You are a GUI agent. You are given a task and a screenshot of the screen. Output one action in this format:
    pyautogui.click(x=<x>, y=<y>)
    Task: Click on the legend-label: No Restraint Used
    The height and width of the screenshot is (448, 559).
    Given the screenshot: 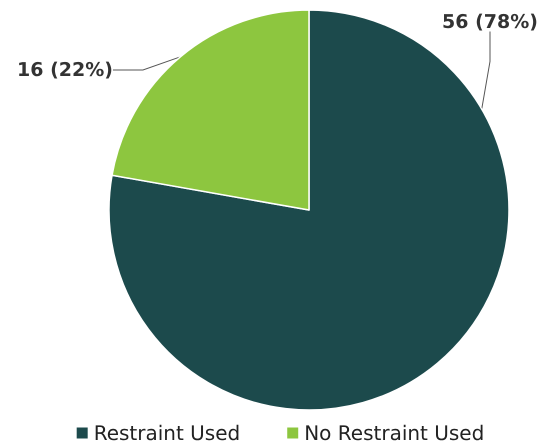 What is the action you would take?
    pyautogui.click(x=394, y=433)
    